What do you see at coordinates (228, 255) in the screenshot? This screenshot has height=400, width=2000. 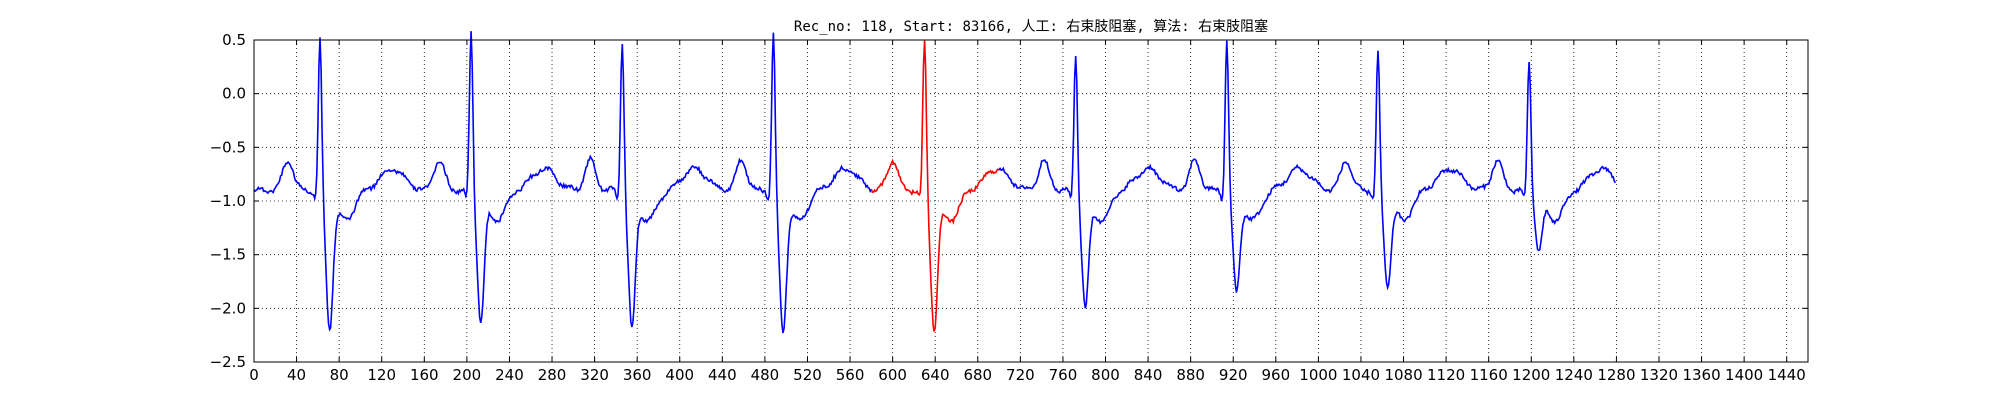 I see `y-tick-label: −1.5` at bounding box center [228, 255].